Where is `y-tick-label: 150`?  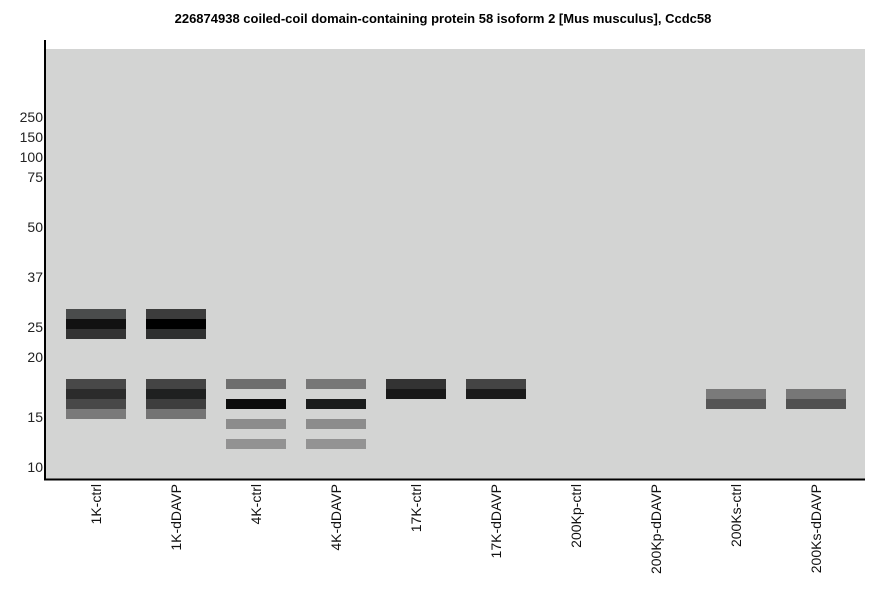 y-tick-label: 150 is located at coordinates (32, 137).